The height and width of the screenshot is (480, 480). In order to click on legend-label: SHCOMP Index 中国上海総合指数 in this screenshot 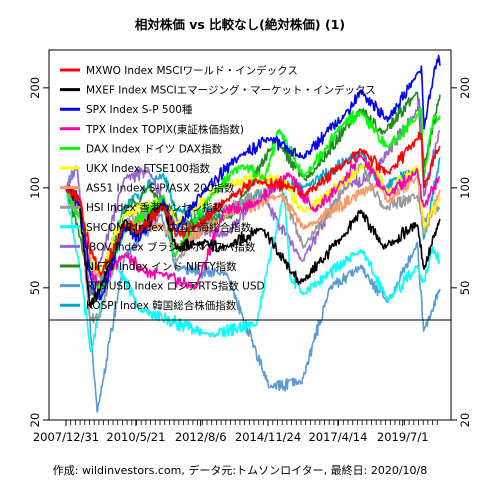, I will do `click(169, 227)`.